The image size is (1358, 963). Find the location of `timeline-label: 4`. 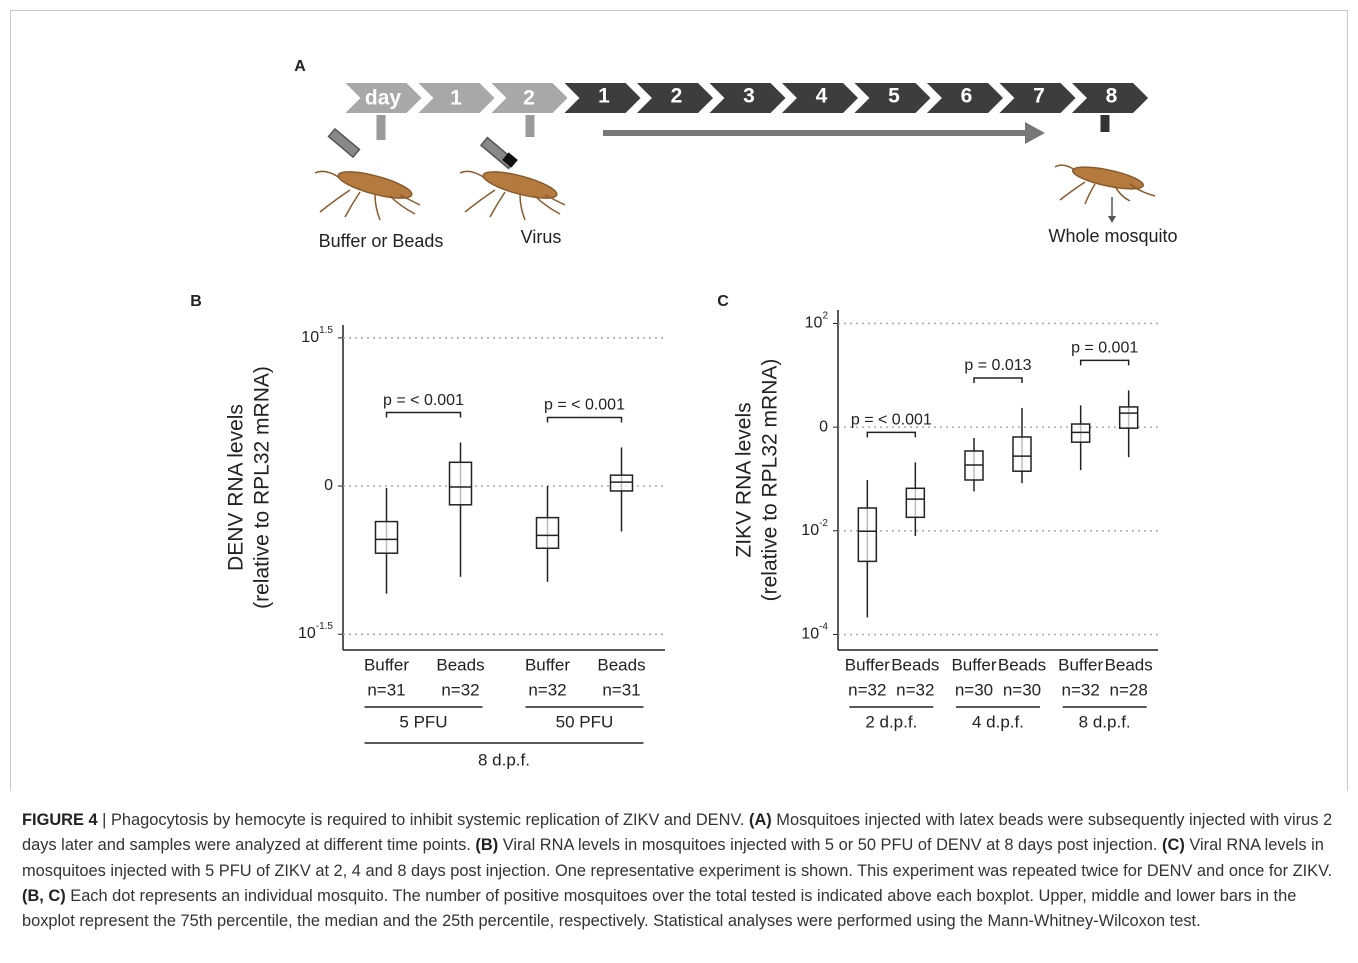

timeline-label: 4 is located at coordinates (822, 96).